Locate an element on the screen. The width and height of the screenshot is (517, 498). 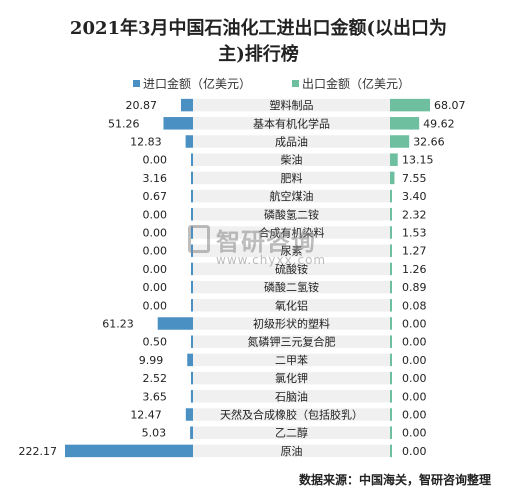
import-value-label: 51.26 is located at coordinates (124, 123).